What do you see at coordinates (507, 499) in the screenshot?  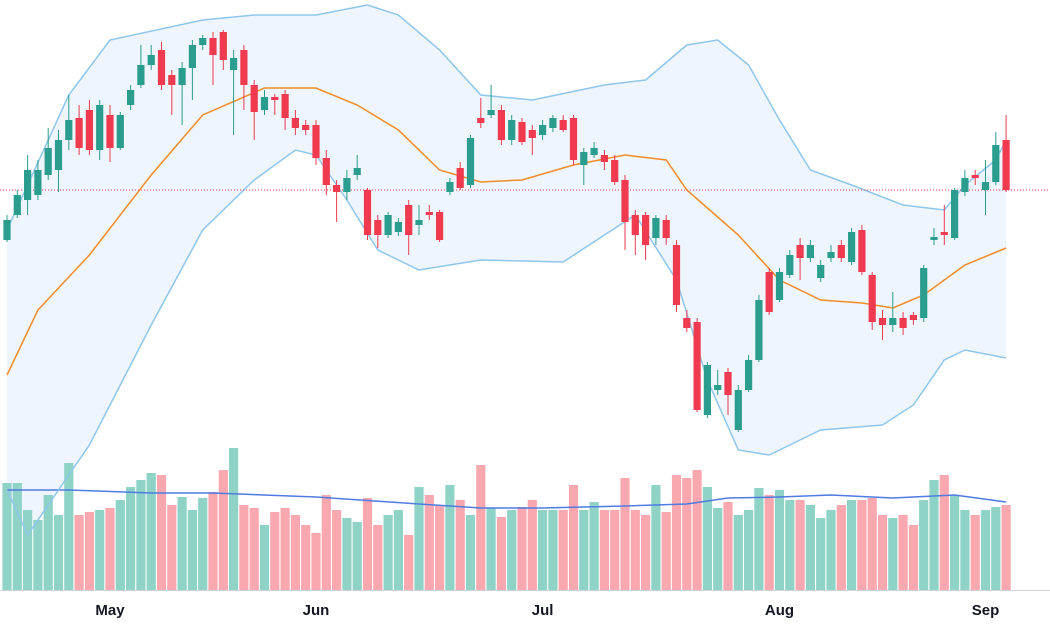 I see `volume-ma-line` at bounding box center [507, 499].